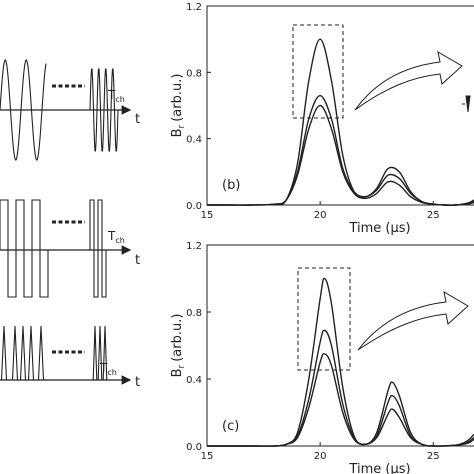  What do you see at coordinates (68, 219) in the screenshot?
I see `ellipsis-dashes` at bounding box center [68, 219].